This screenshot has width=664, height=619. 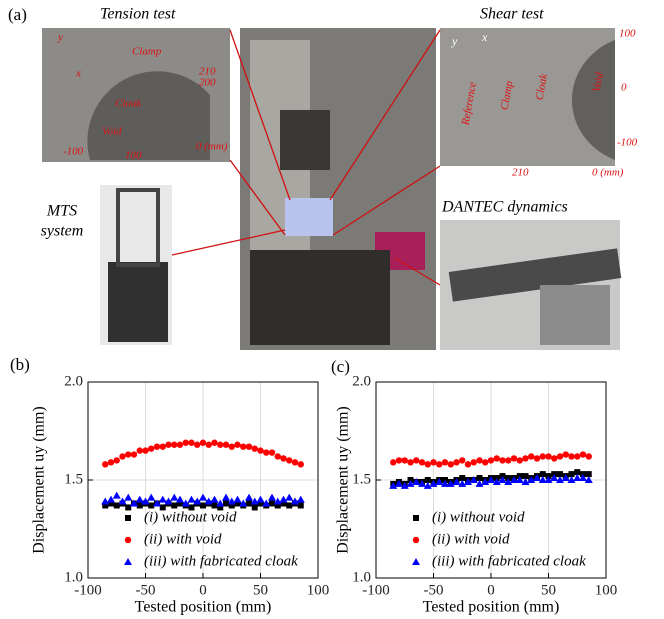 I want to click on y-tick-label: 1.0, so click(x=361, y=577).